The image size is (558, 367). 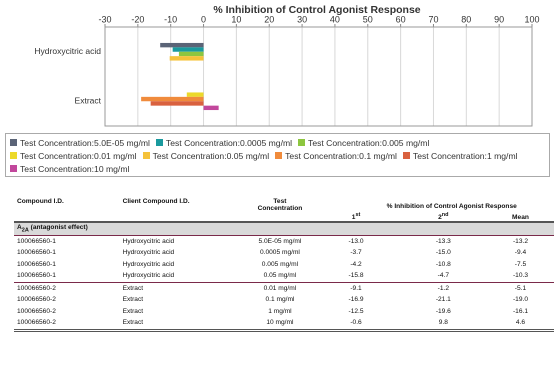 What do you see at coordinates (520, 311) in the screenshot?
I see `table-cell: -16.1` at bounding box center [520, 311].